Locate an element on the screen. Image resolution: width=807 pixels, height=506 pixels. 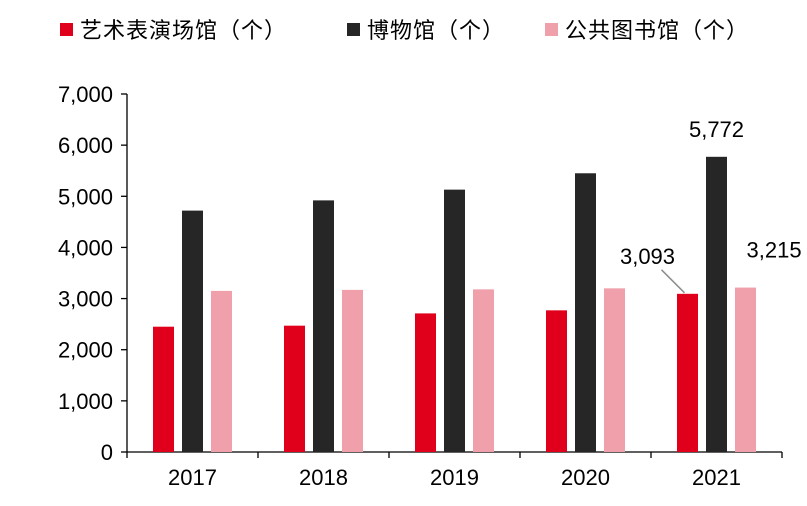
y-tick-label-6: 6,000 is located at coordinates (85, 145).